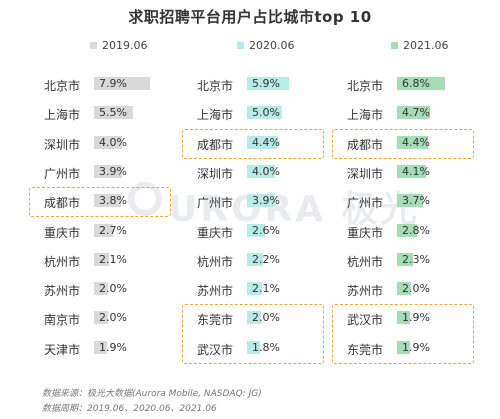 The width and height of the screenshot is (500, 419). What do you see at coordinates (416, 171) in the screenshot?
I see `data-label: 4.1%` at bounding box center [416, 171].